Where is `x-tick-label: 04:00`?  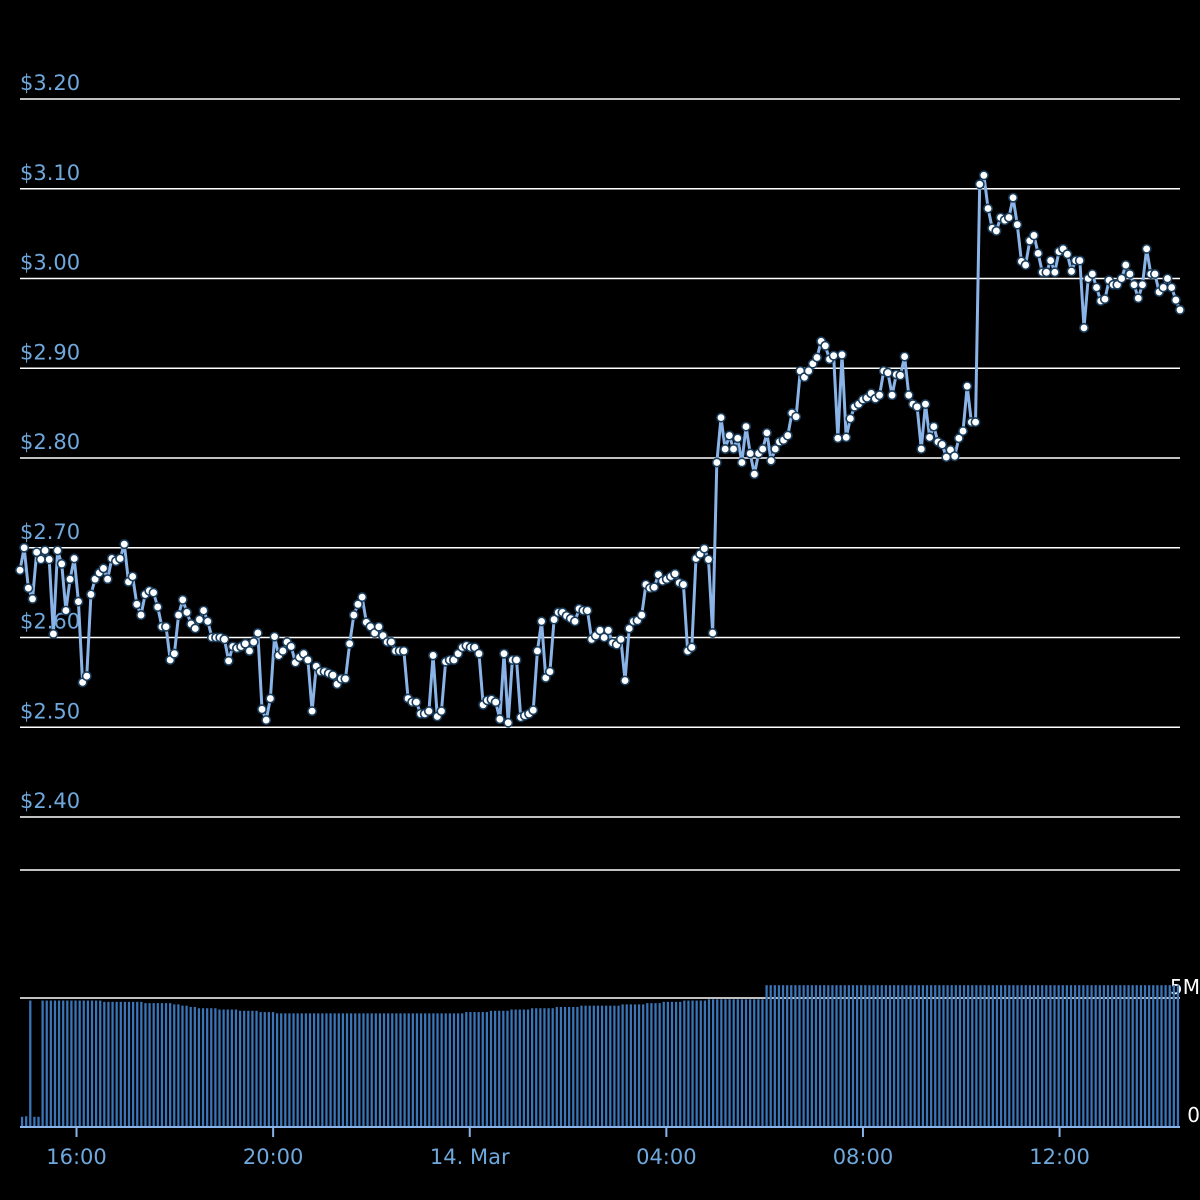 x-tick-label: 04:00 is located at coordinates (666, 1157).